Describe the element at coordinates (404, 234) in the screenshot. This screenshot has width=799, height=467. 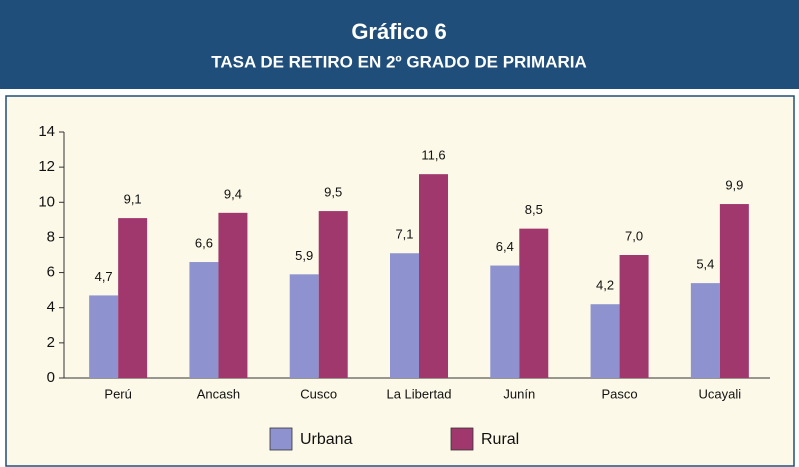
I see `value-label: 7,1` at that location.